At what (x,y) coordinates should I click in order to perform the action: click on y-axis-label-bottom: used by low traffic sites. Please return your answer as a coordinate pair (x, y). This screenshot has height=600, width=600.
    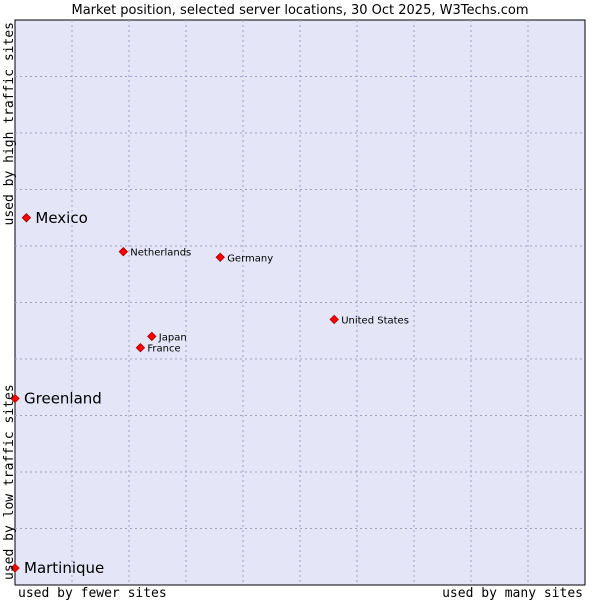
    Looking at the image, I should click on (9, 482).